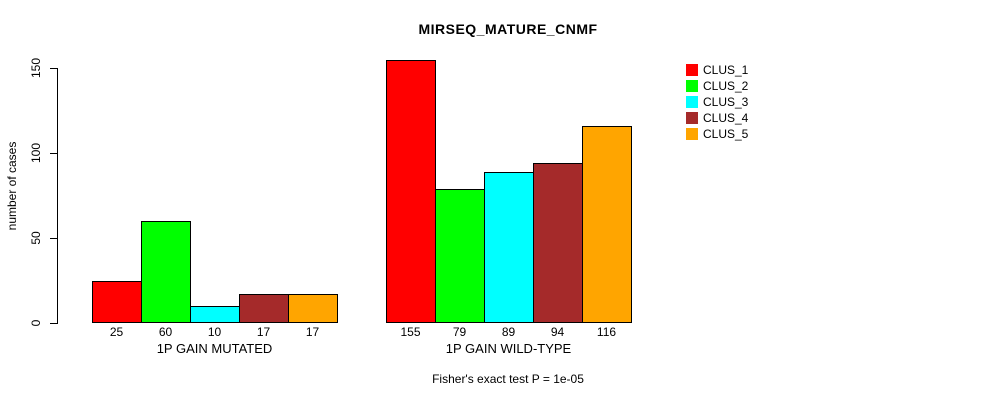 This screenshot has width=990, height=400. I want to click on legend: CLUS_1 CLUS_2 CLUS_3 CLUS_4 CLUS_5, so click(717, 102).